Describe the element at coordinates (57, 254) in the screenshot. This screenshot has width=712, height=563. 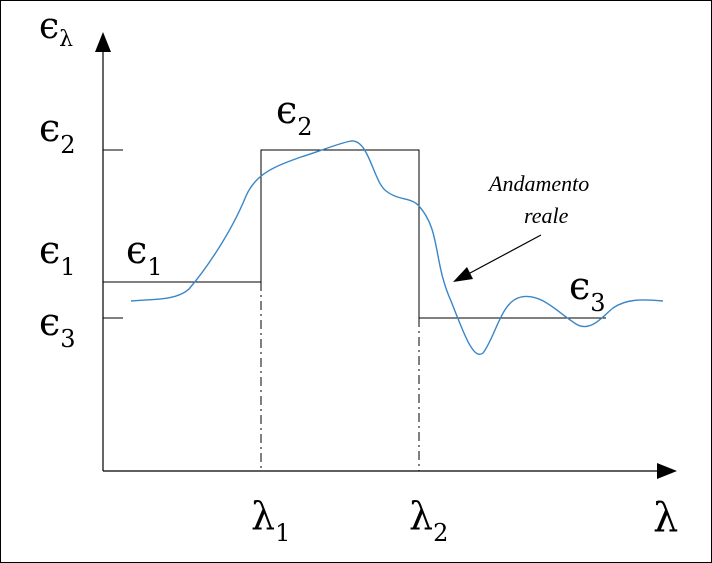
I see `tick-label-eps1: ϵ1` at that location.